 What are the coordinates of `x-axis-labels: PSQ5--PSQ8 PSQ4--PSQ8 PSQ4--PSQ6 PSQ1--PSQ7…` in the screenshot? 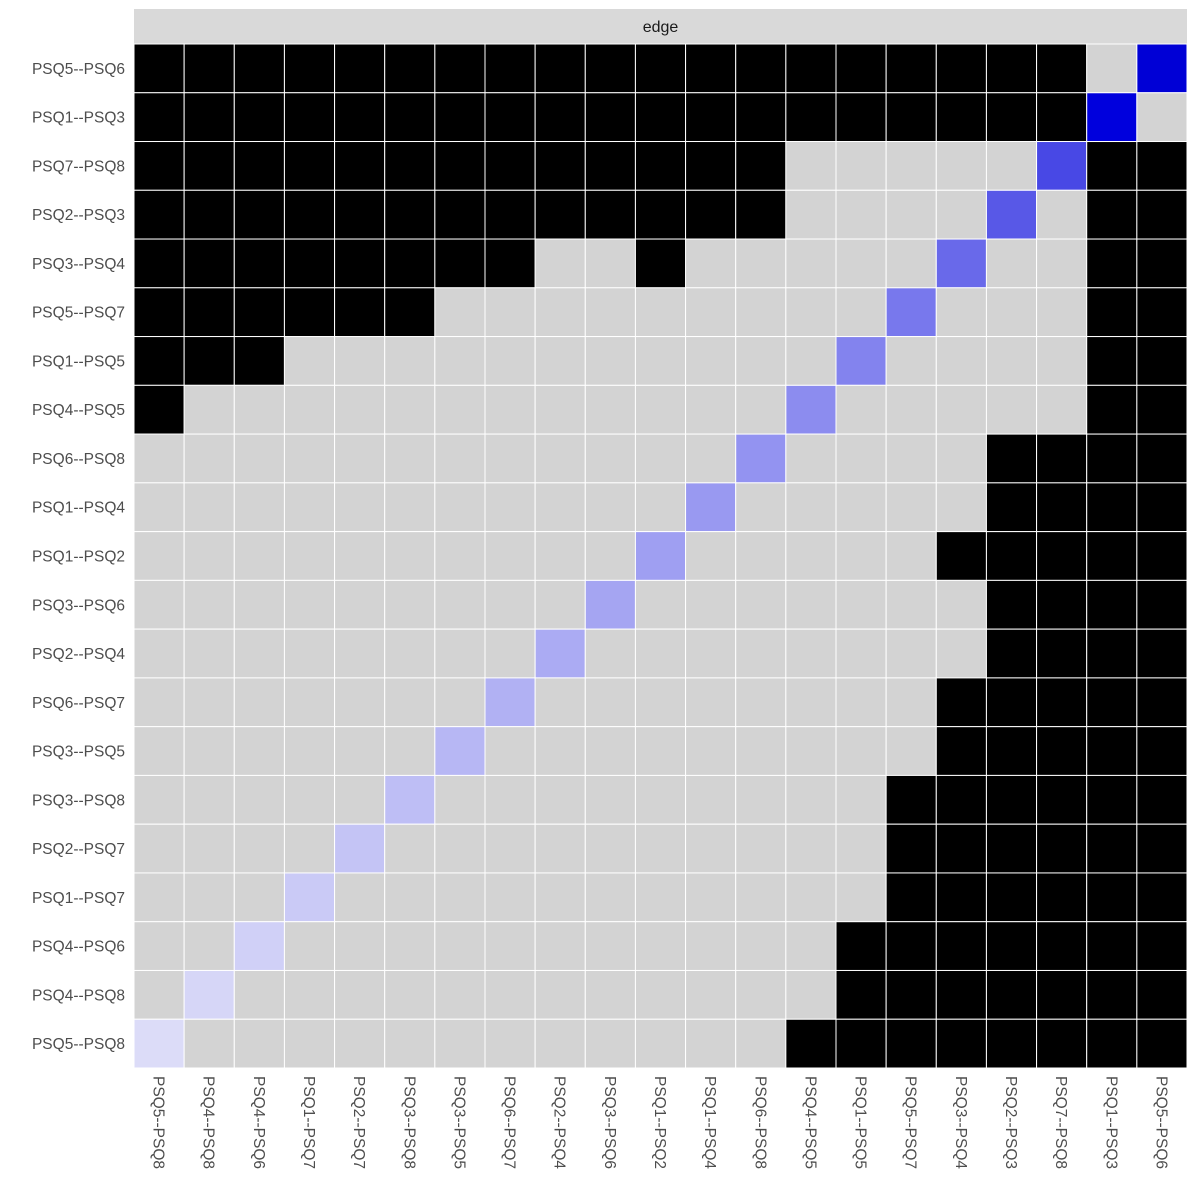 It's located at (660, 1122).